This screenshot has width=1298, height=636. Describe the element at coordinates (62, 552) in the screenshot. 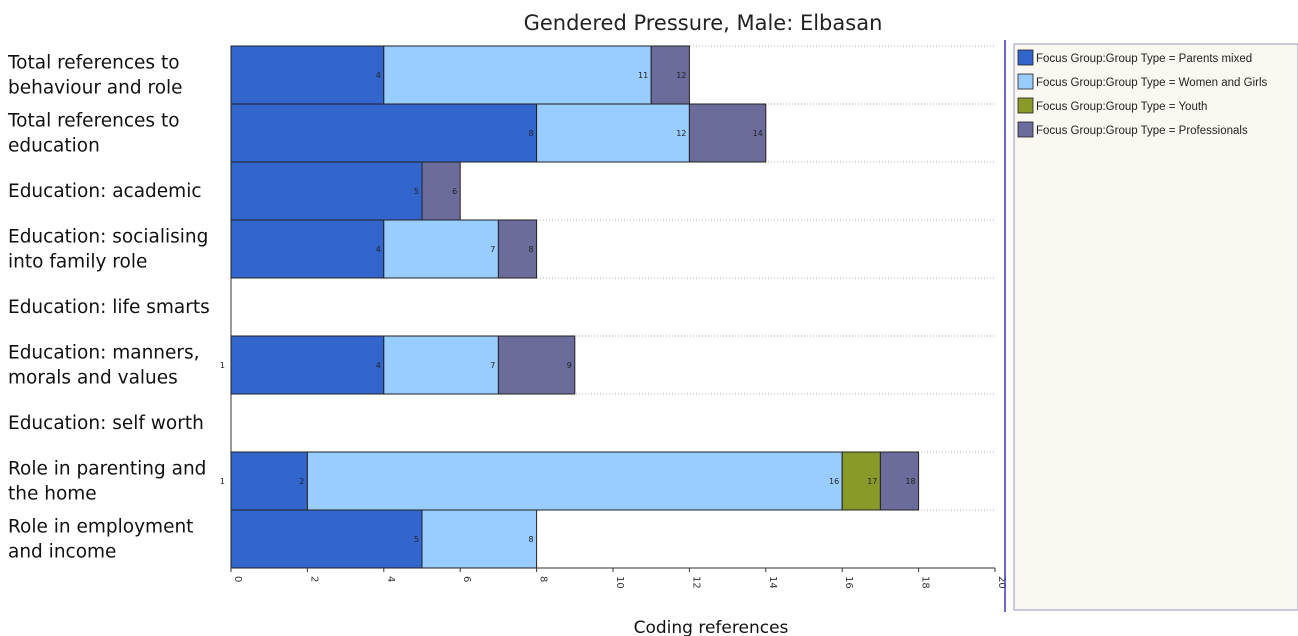

I see `category-label: and income` at that location.